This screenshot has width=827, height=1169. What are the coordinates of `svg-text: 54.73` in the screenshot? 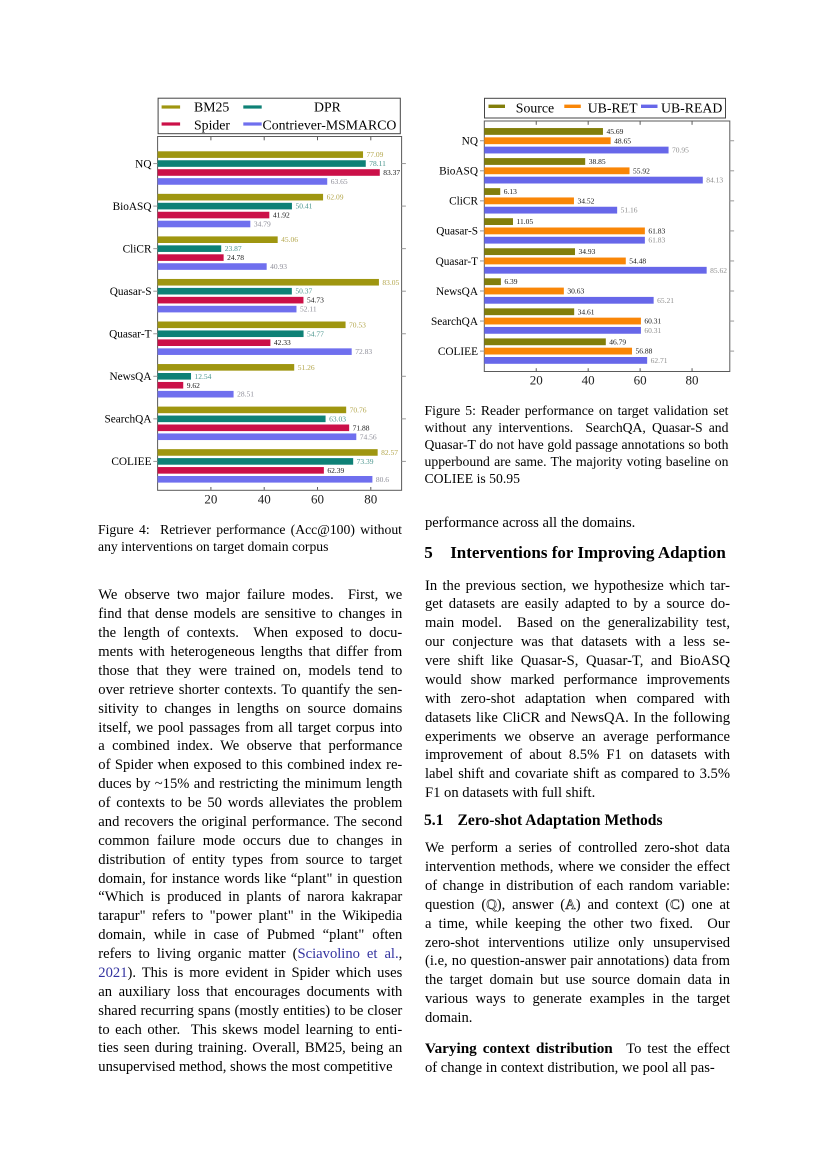 It's located at (315, 300).